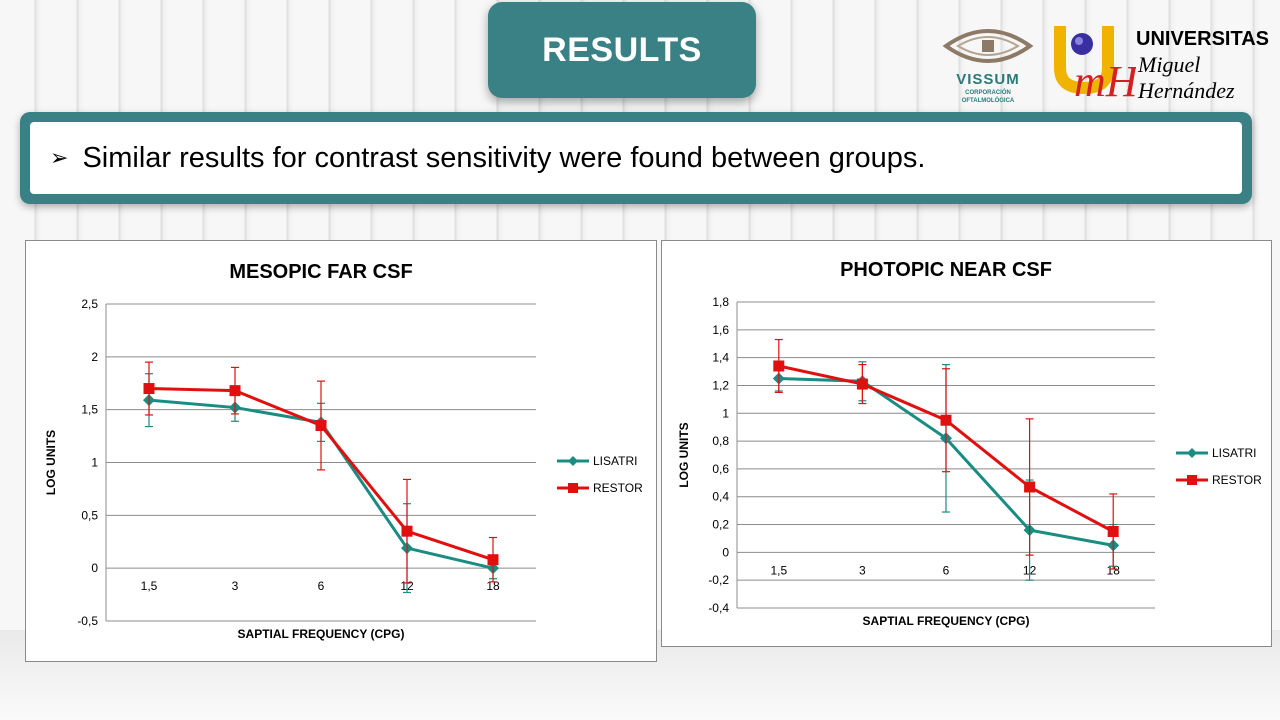 The height and width of the screenshot is (720, 1280). Describe the element at coordinates (89, 304) in the screenshot. I see `y-tick-label: 2,5` at that location.